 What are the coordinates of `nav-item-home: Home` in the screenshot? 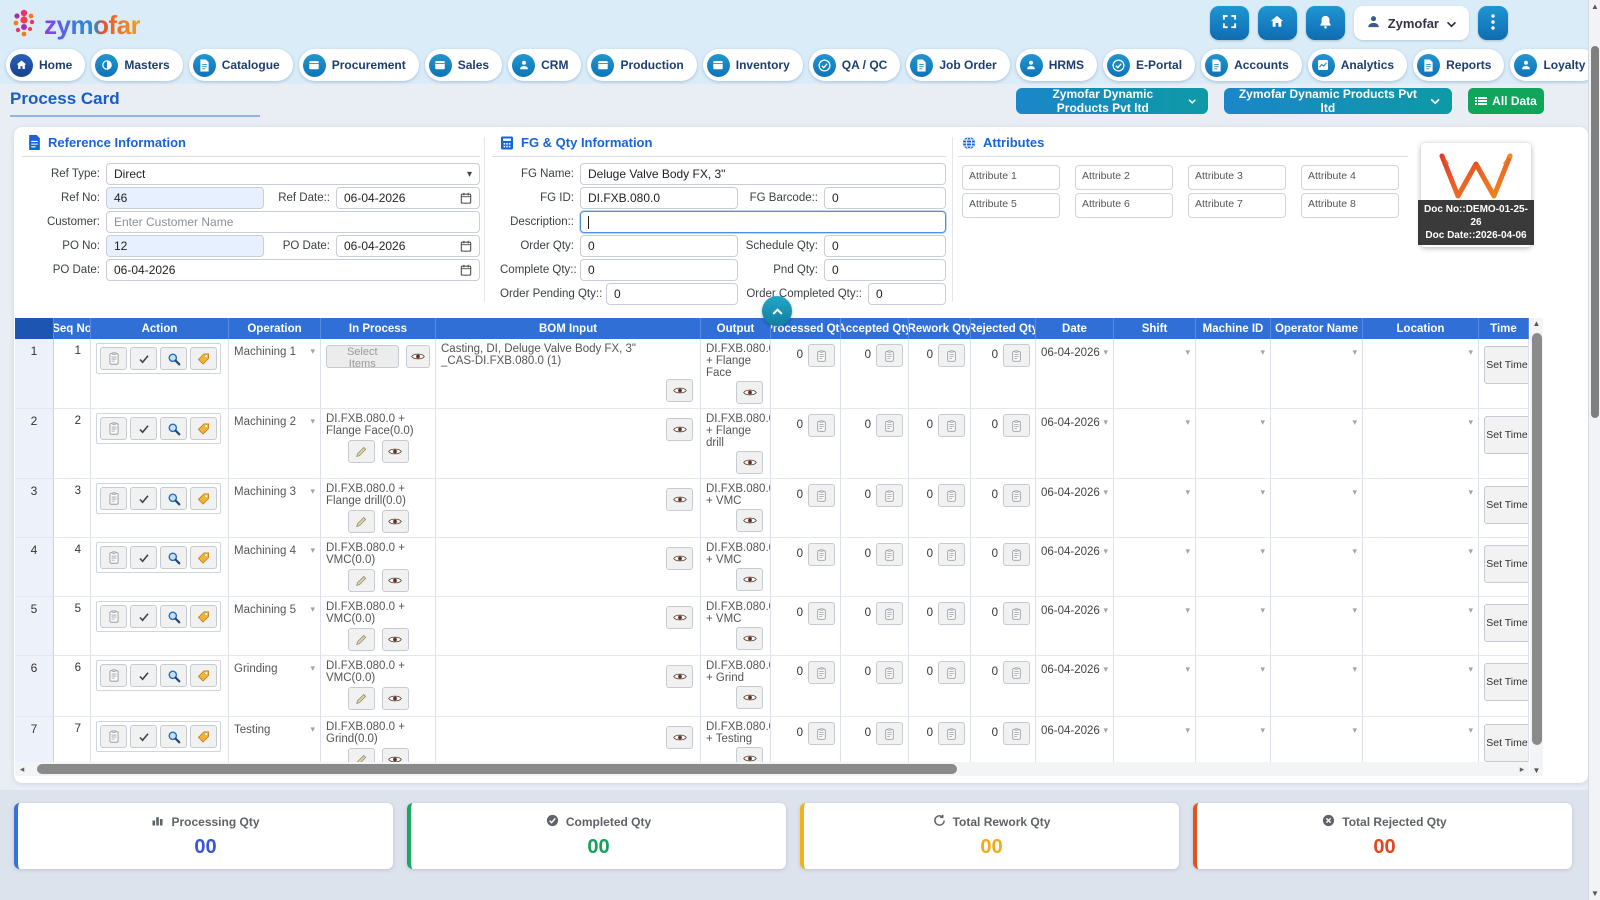 It's located at (46, 65).